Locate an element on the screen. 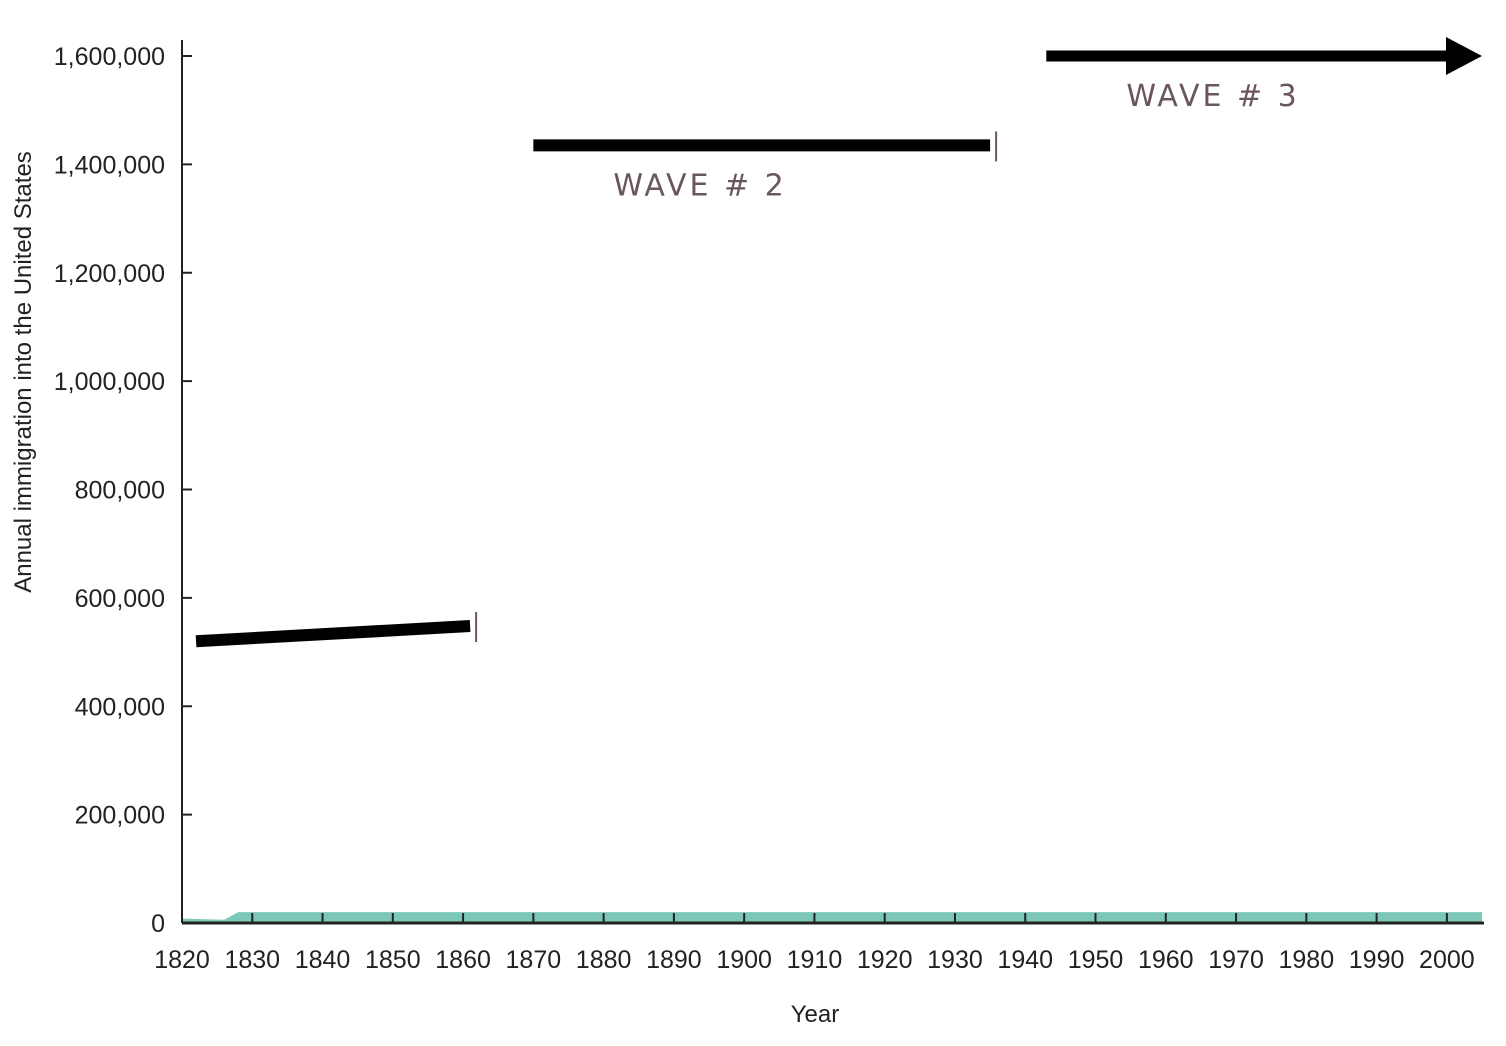 The height and width of the screenshot is (1046, 1506). y-tick-label: 0 is located at coordinates (158, 924).